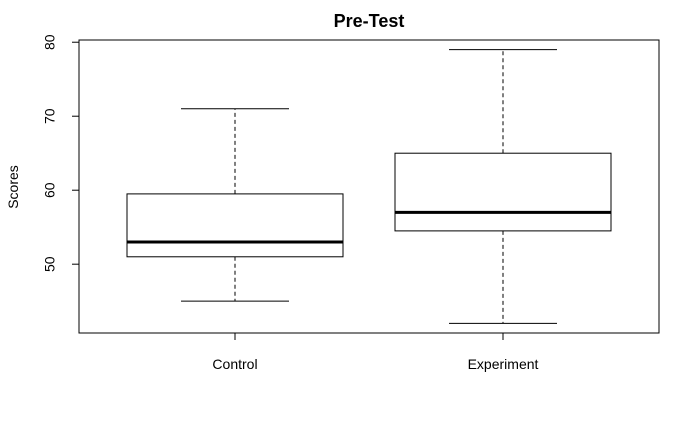 This screenshot has width=700, height=432. What do you see at coordinates (375, 352) in the screenshot?
I see `x-axis: Control Experiment` at bounding box center [375, 352].